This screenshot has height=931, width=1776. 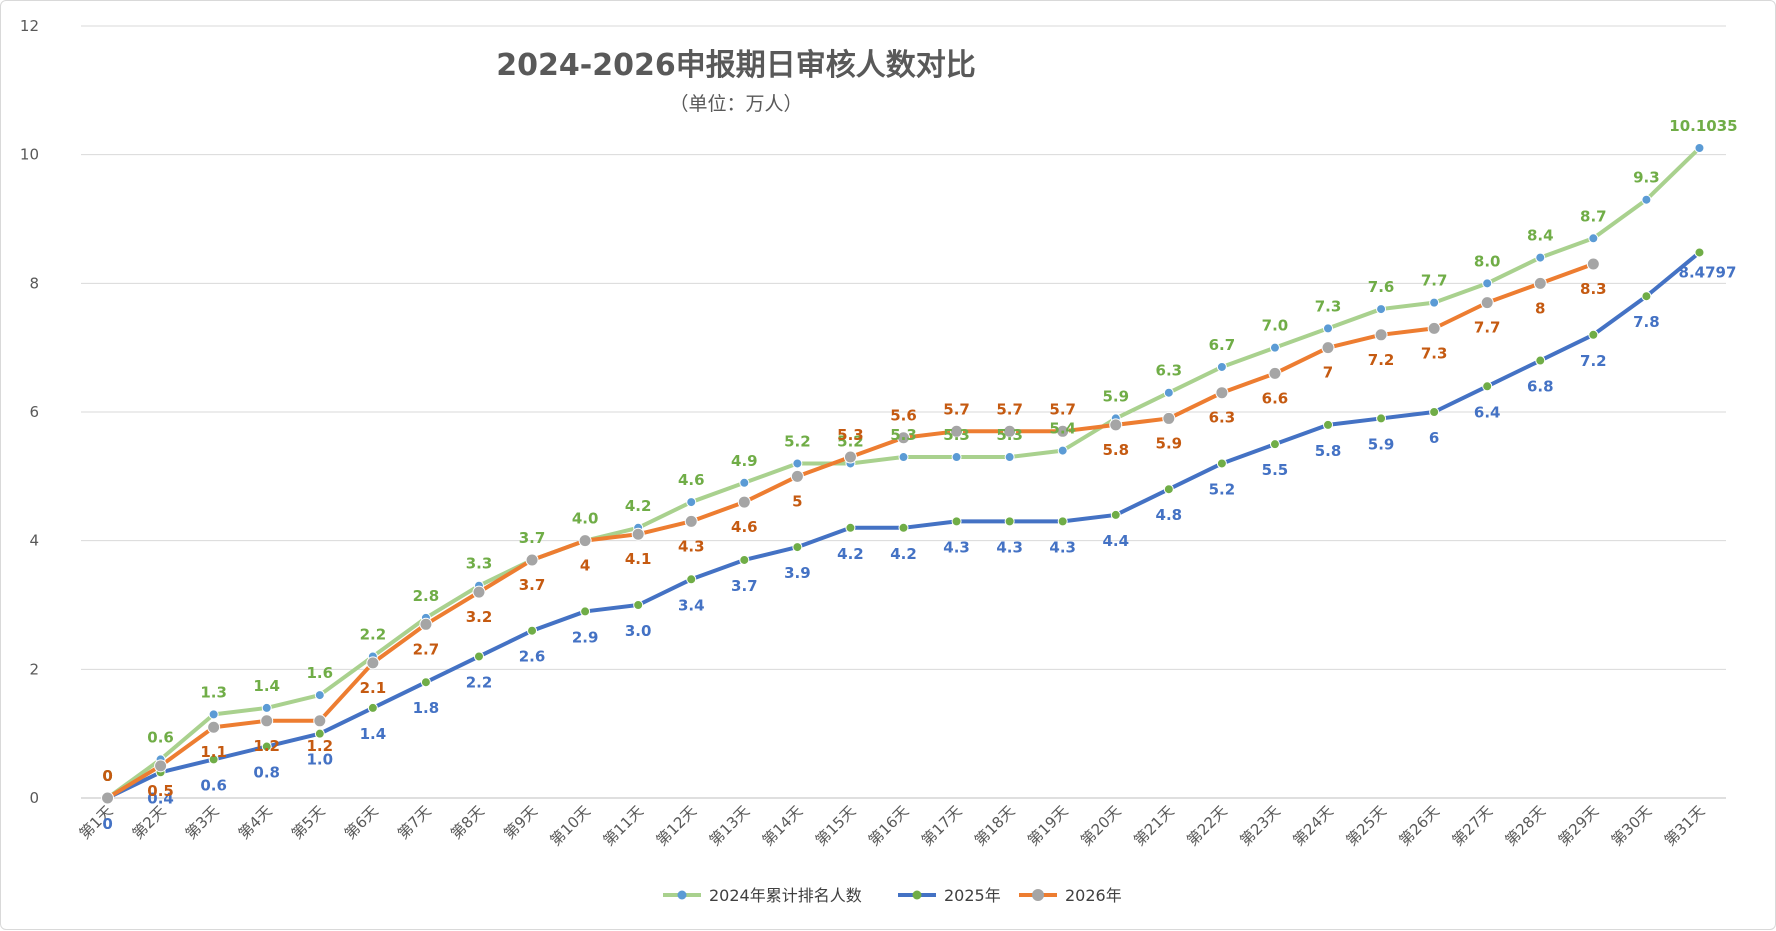 I want to click on x-tick-label: 第3天, so click(x=202, y=822).